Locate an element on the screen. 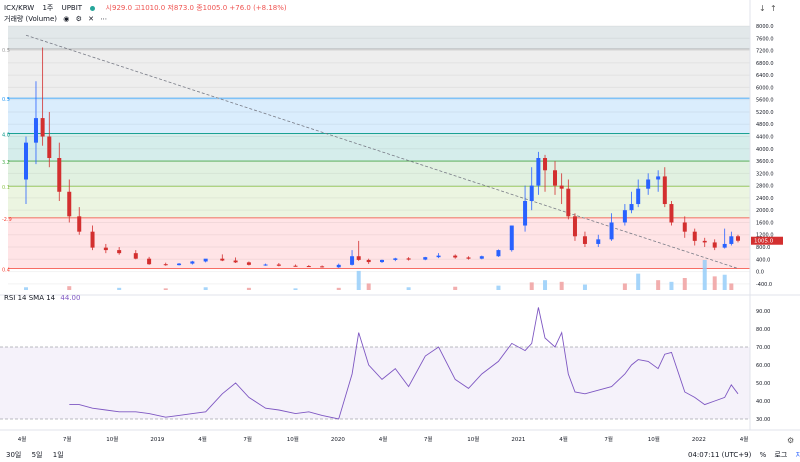 This screenshot has width=800, height=462. percent-toggle: % is located at coordinates (763, 455).